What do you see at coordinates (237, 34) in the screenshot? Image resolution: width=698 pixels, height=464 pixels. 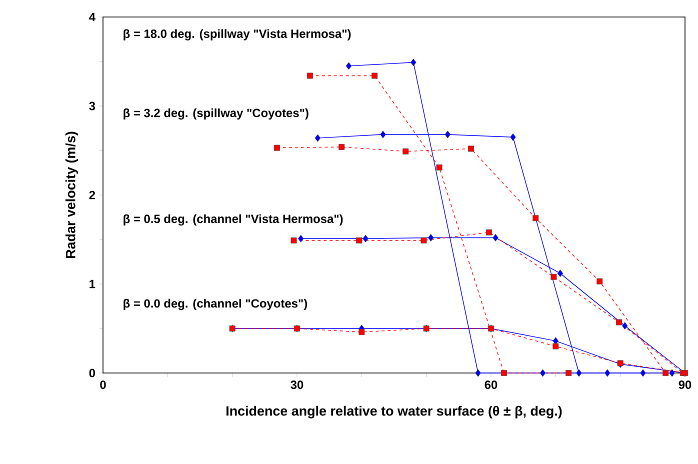 I see `annotation: β = 18.0 deg. (spillway "Vista Hermosa")` at bounding box center [237, 34].